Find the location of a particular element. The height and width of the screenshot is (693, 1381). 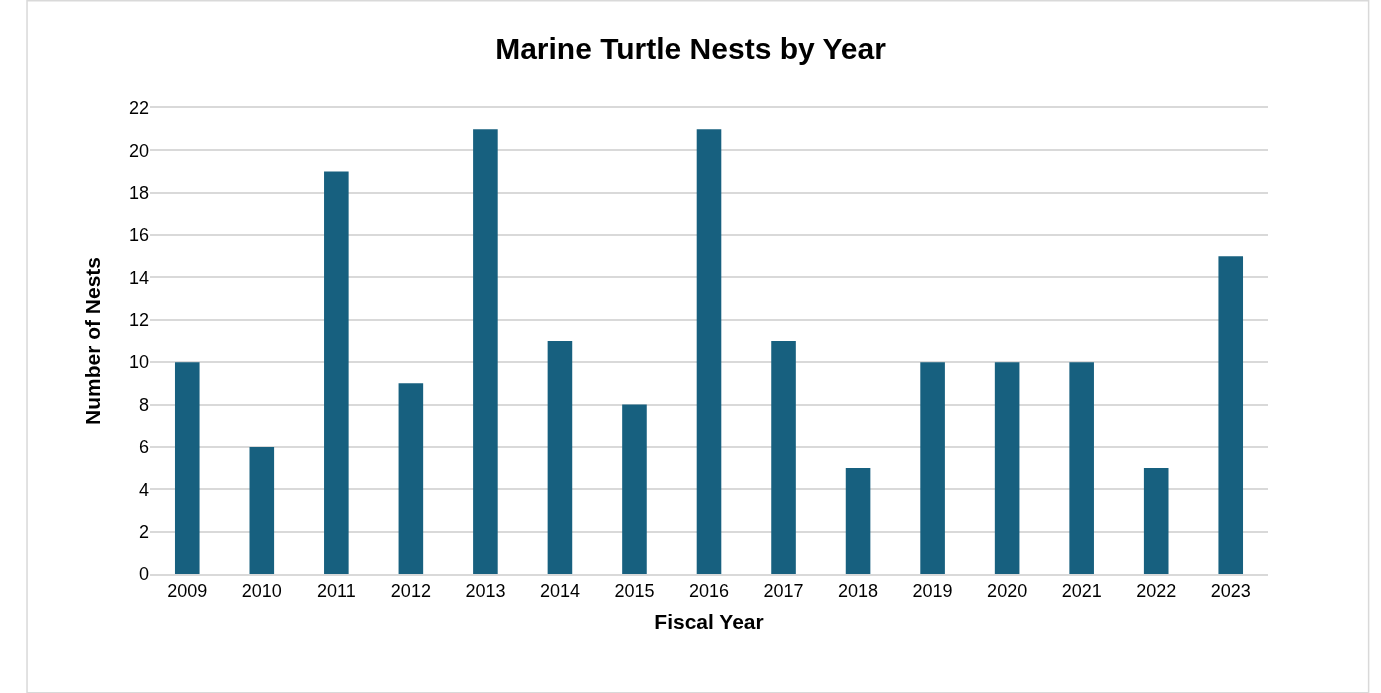

y-tick-label: 16 is located at coordinates (138, 235).